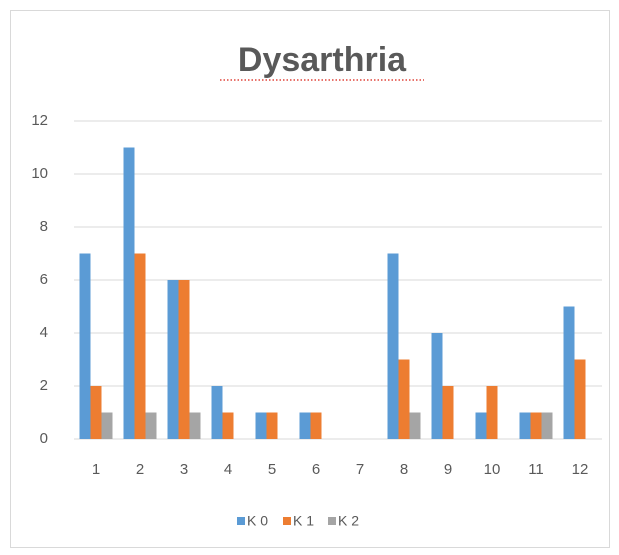  Describe the element at coordinates (316, 469) in the screenshot. I see `x-tick-label: 6` at that location.